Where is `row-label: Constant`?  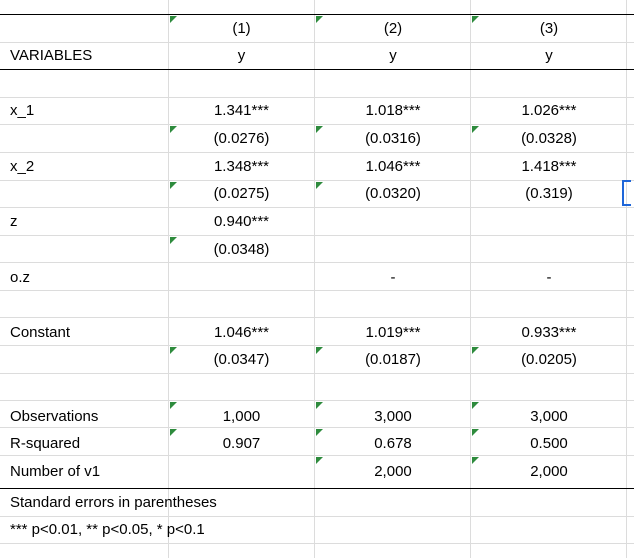 row-label: Constant is located at coordinates (40, 332).